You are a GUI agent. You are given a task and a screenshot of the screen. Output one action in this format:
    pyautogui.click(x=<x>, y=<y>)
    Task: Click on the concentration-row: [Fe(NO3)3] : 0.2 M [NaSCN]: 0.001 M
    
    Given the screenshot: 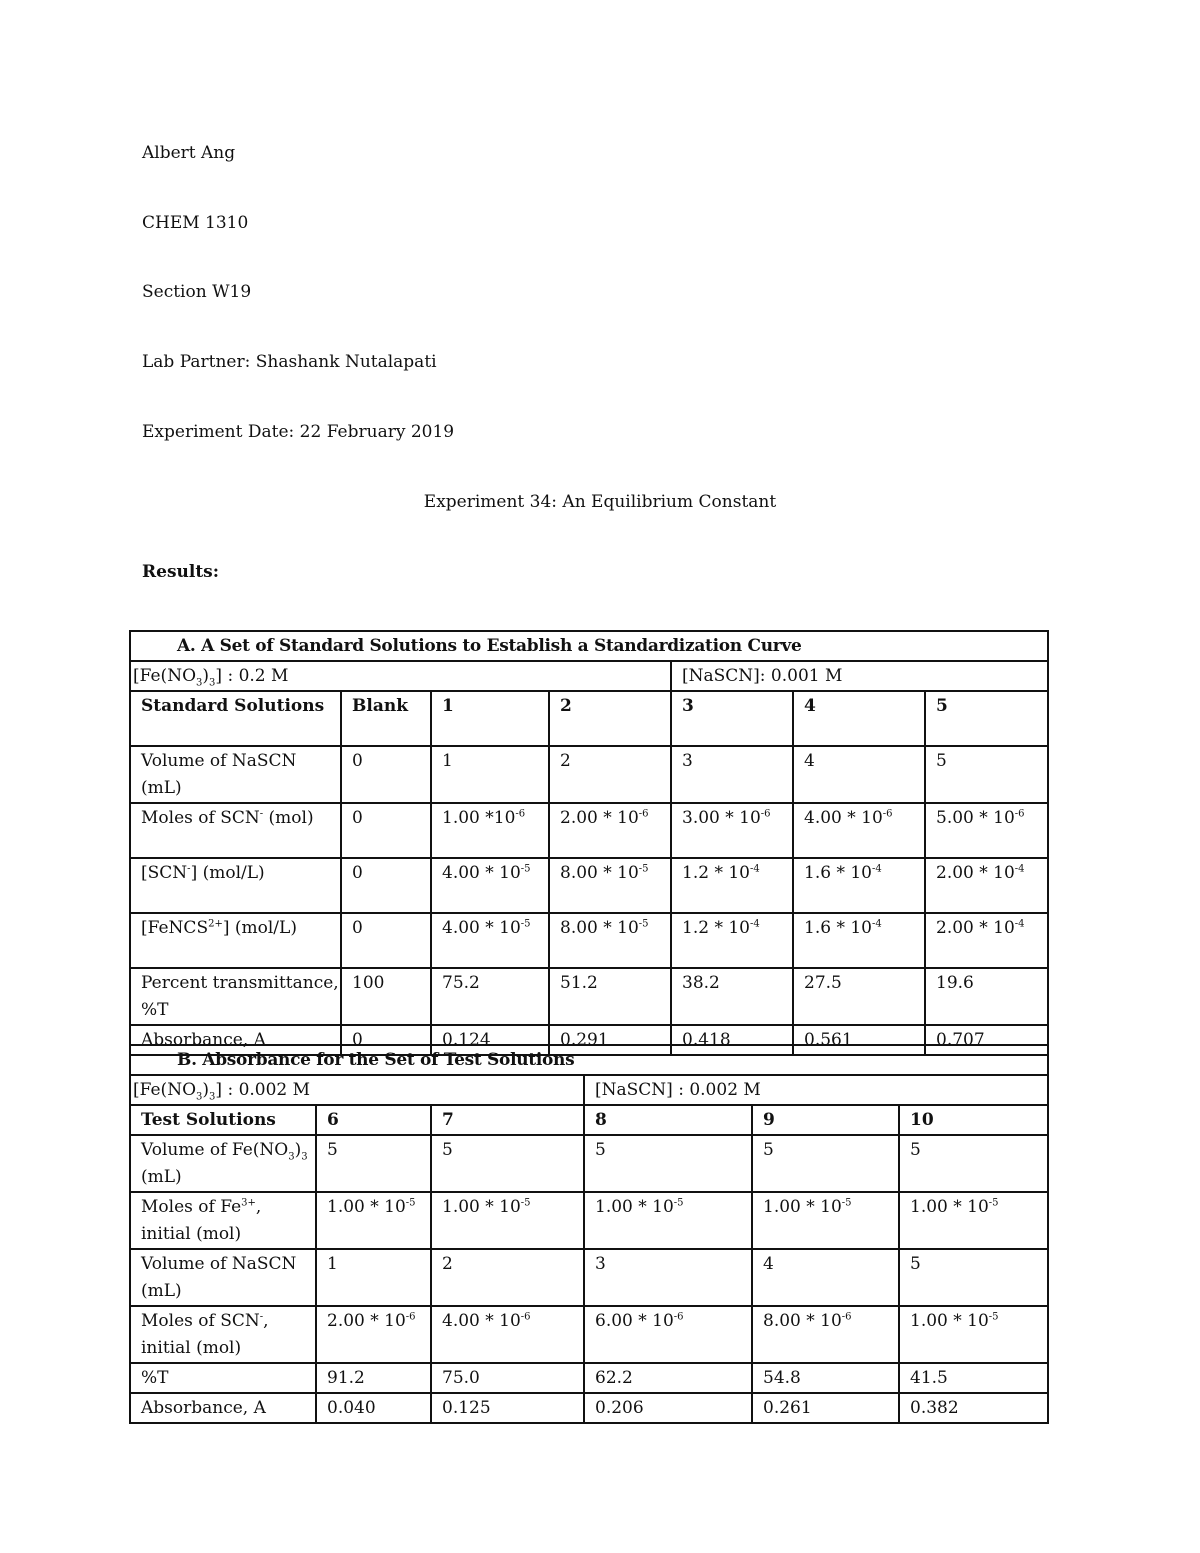 What is the action you would take?
    pyautogui.click(x=589, y=676)
    